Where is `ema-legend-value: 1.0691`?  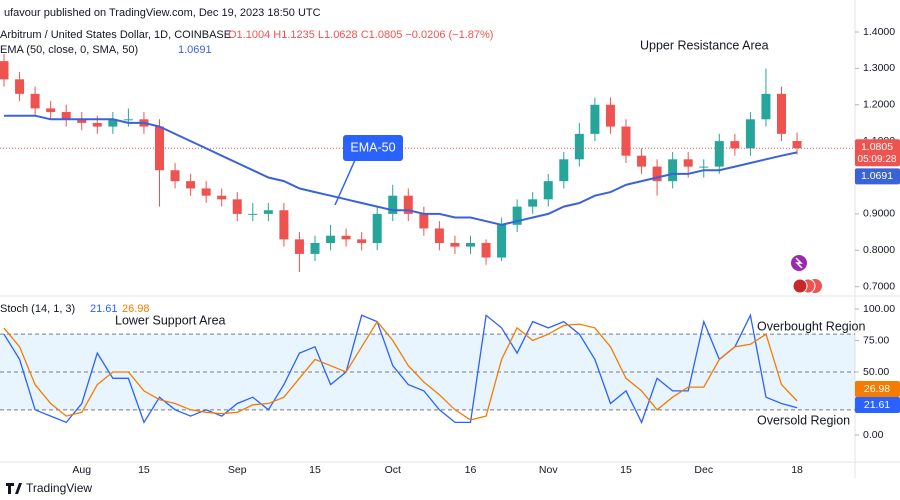 ema-legend-value: 1.0691 is located at coordinates (195, 50).